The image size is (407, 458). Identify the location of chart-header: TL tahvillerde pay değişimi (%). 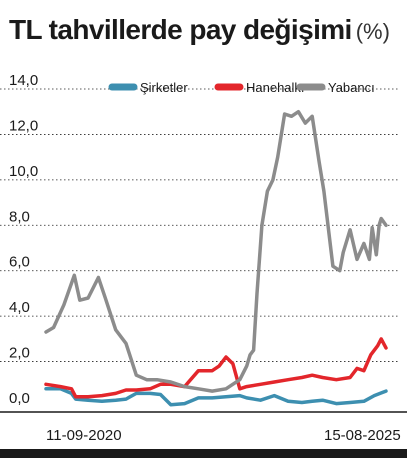
(199, 30).